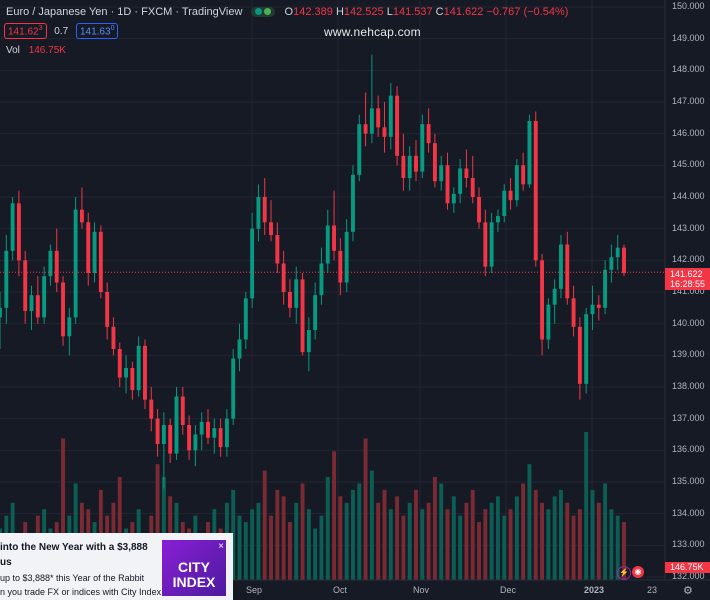 The height and width of the screenshot is (600, 710). I want to click on buy-button: 141.630, so click(97, 31).